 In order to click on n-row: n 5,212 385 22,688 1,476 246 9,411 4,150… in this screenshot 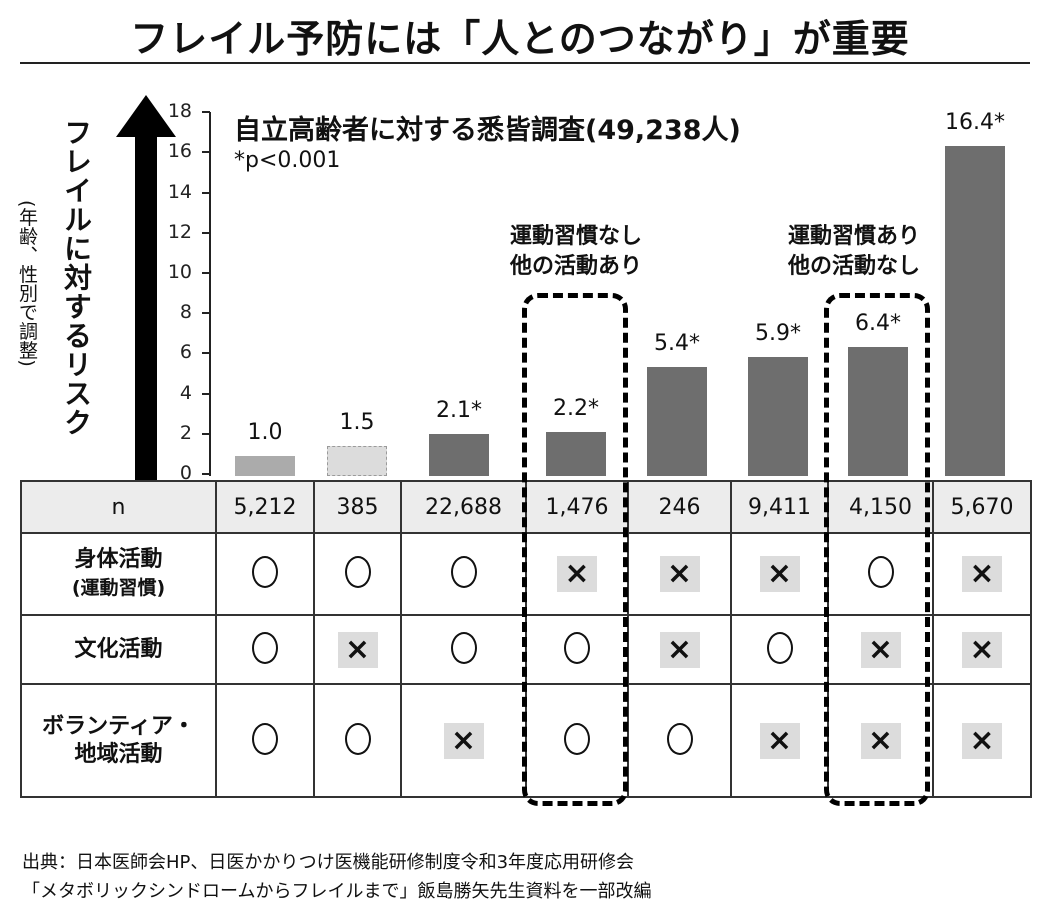, I will do `click(526, 507)`.